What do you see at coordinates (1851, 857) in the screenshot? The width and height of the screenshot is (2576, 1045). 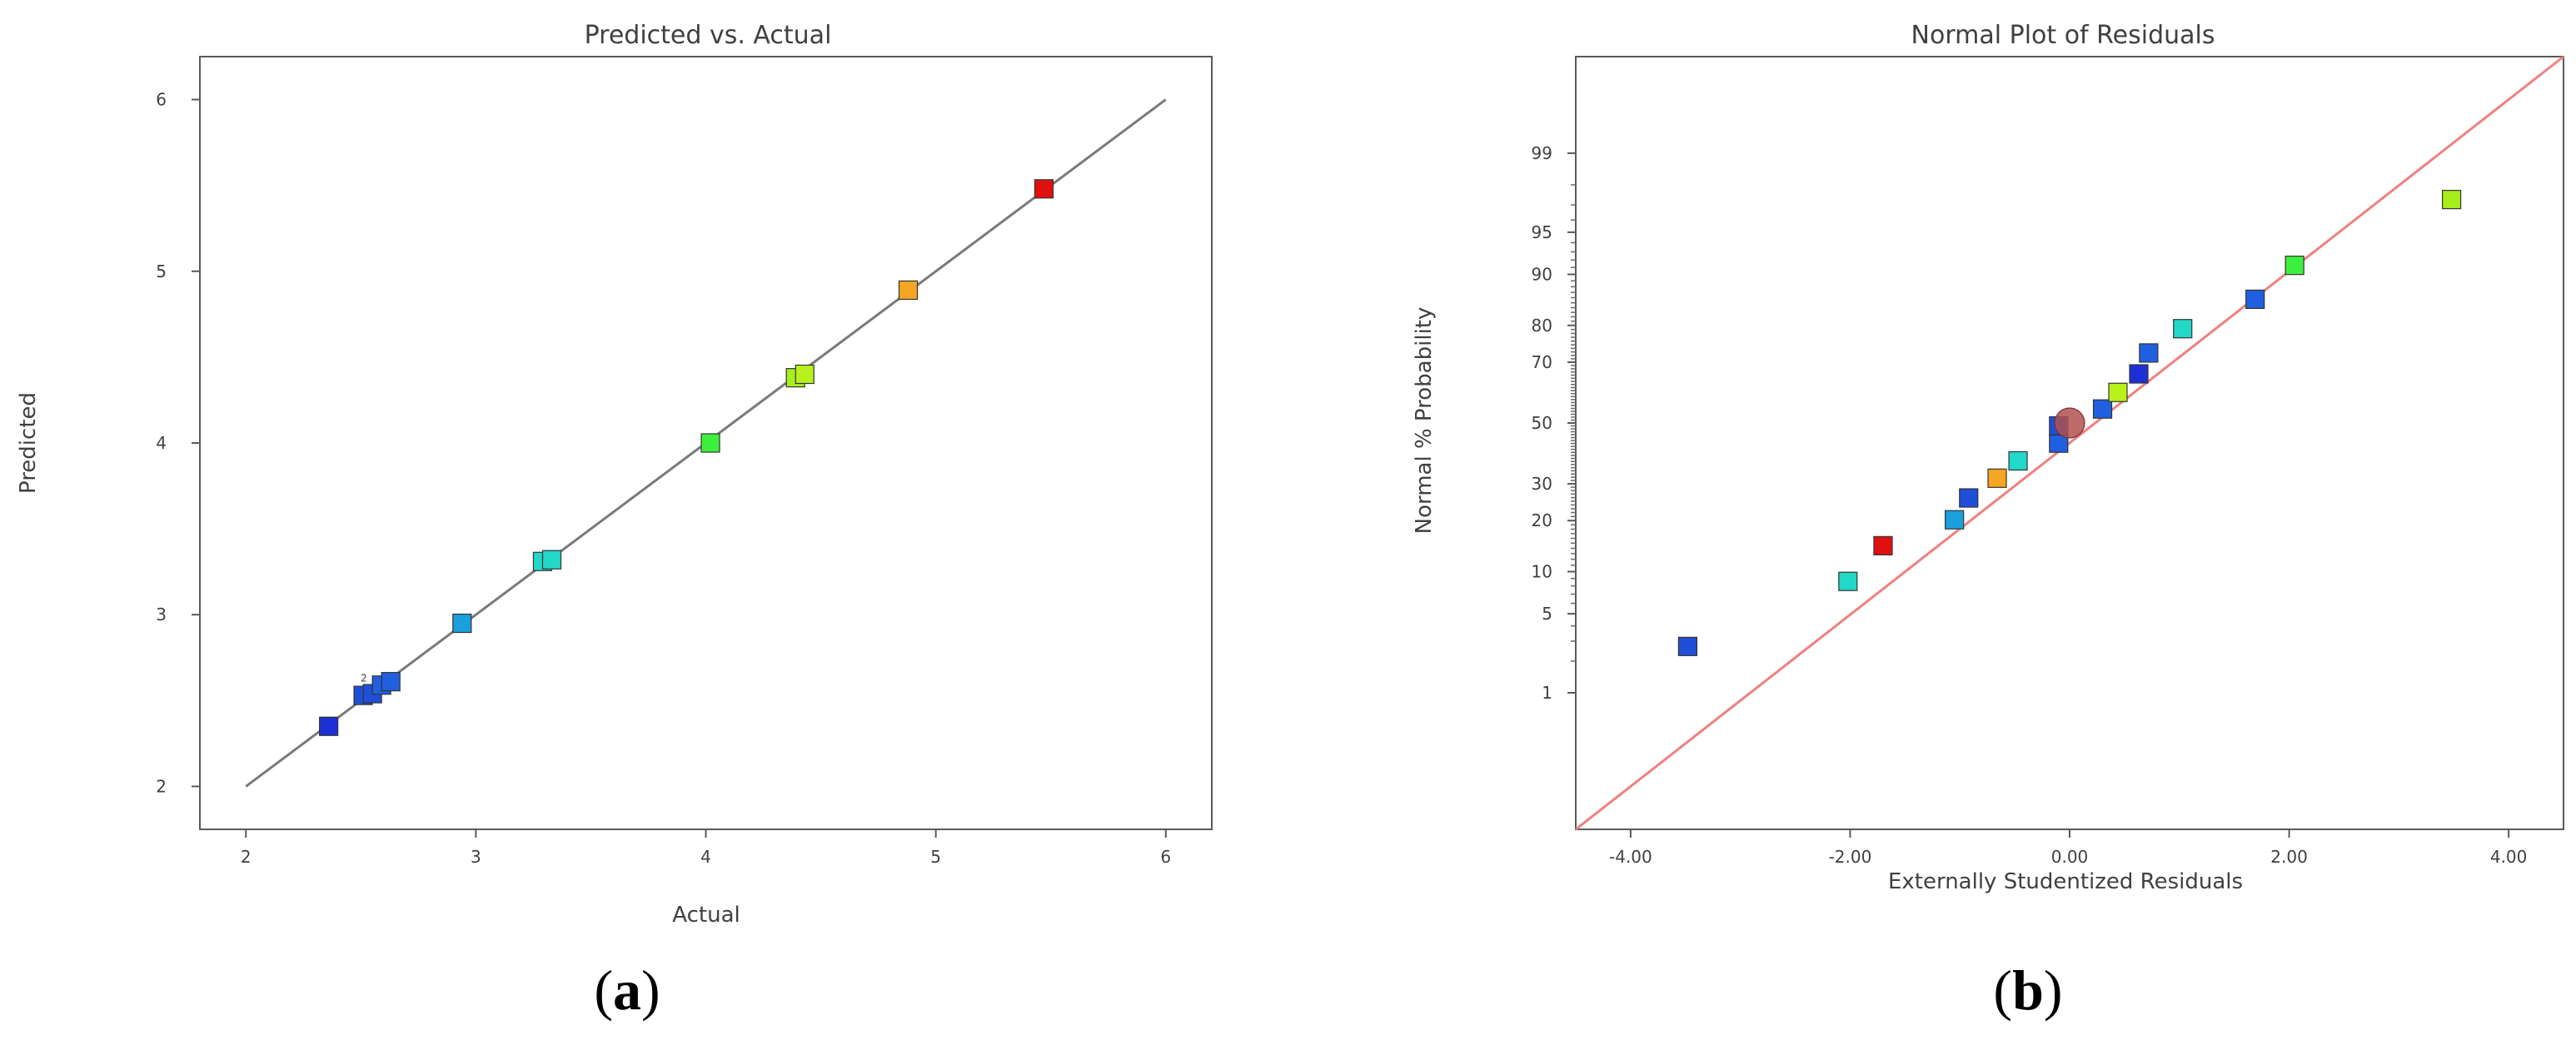 I see `panel-b-x-tick-label: -2.00` at bounding box center [1851, 857].